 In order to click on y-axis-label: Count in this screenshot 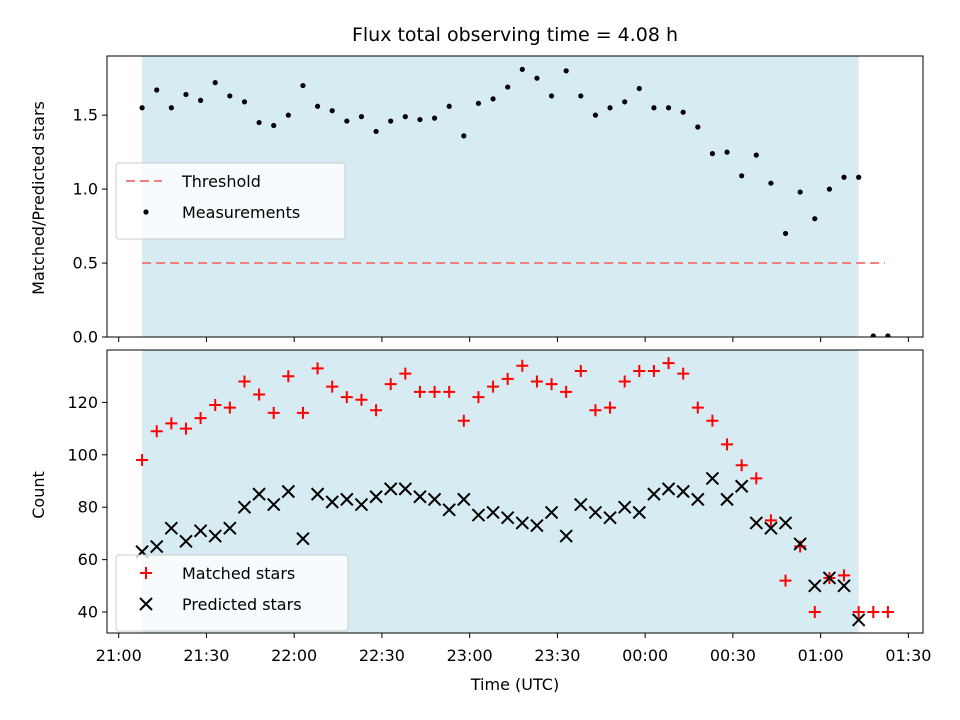, I will do `click(38, 495)`.